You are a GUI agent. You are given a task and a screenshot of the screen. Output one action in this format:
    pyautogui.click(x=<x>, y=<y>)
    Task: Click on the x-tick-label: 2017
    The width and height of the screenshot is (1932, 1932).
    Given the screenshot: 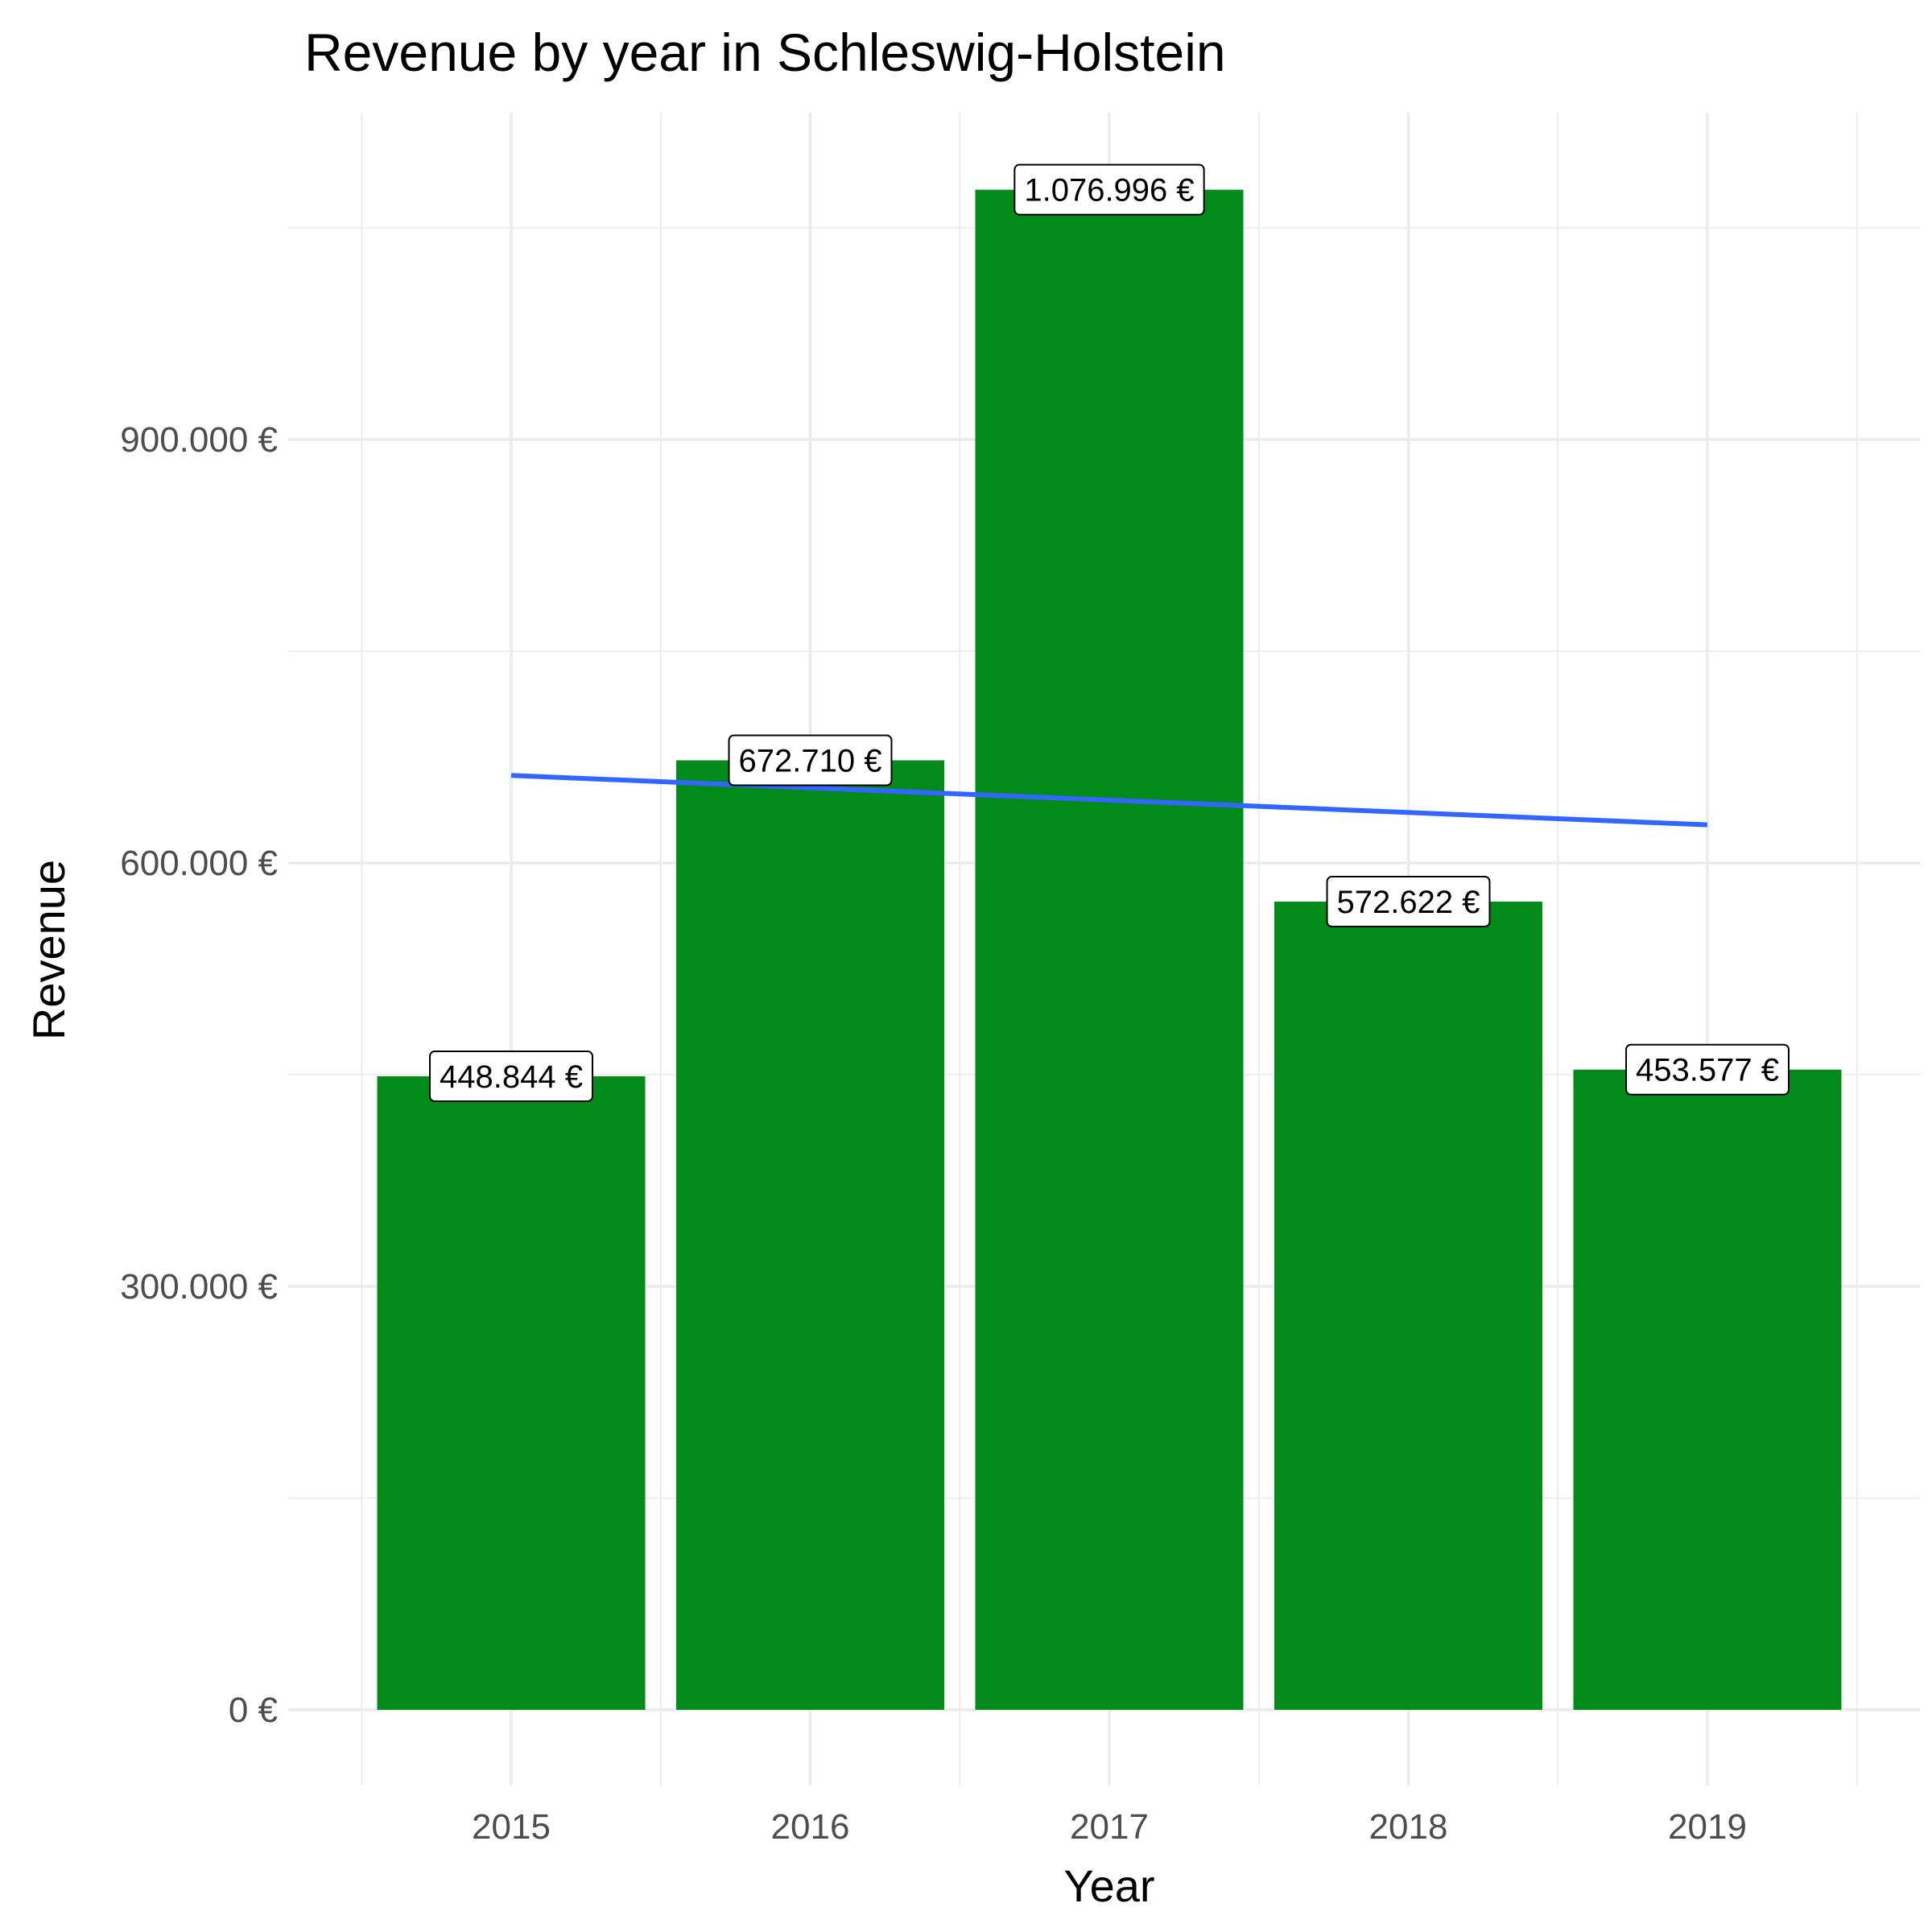 What is the action you would take?
    pyautogui.click(x=1109, y=1827)
    